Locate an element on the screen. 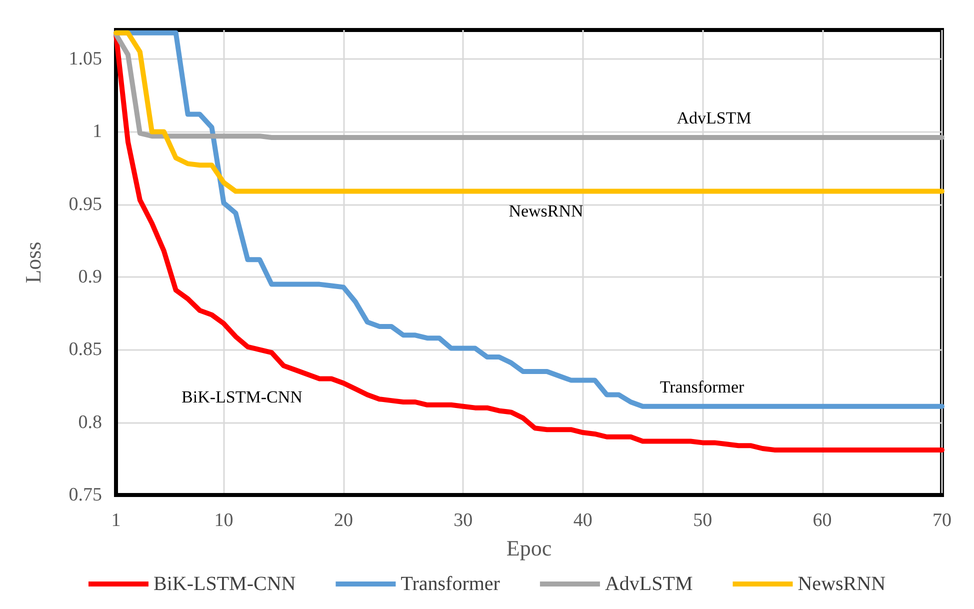 Image resolution: width=974 pixels, height=609 pixels. y-tick-label: 0.85 is located at coordinates (85, 349).